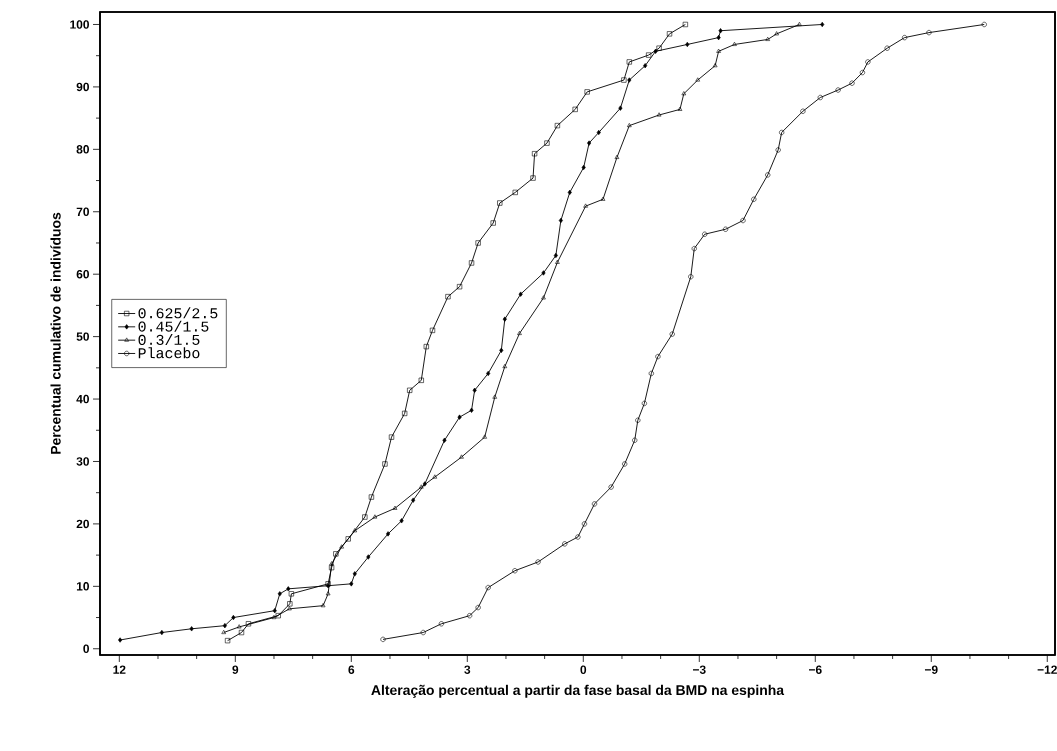  What do you see at coordinates (119, 669) in the screenshot?
I see `x-tick-label: 12` at bounding box center [119, 669].